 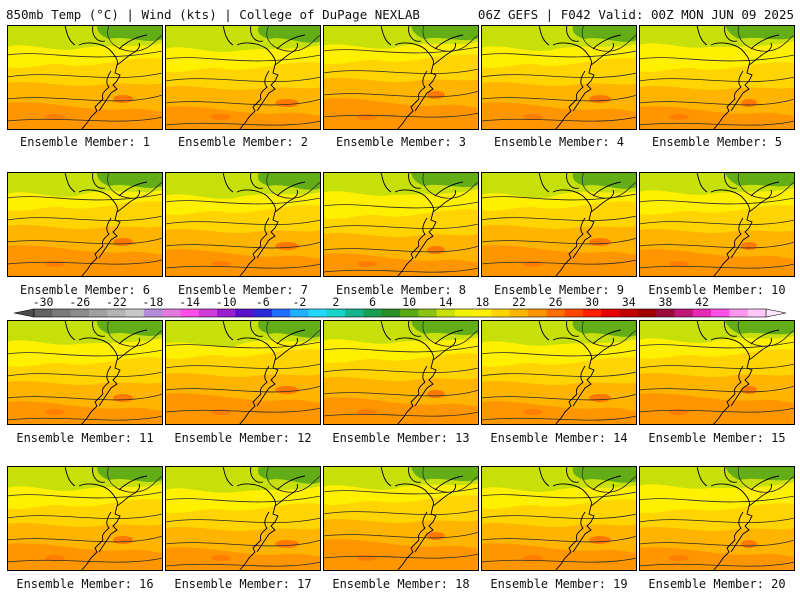 I want to click on colorbar-min-arrow, so click(x=24, y=313).